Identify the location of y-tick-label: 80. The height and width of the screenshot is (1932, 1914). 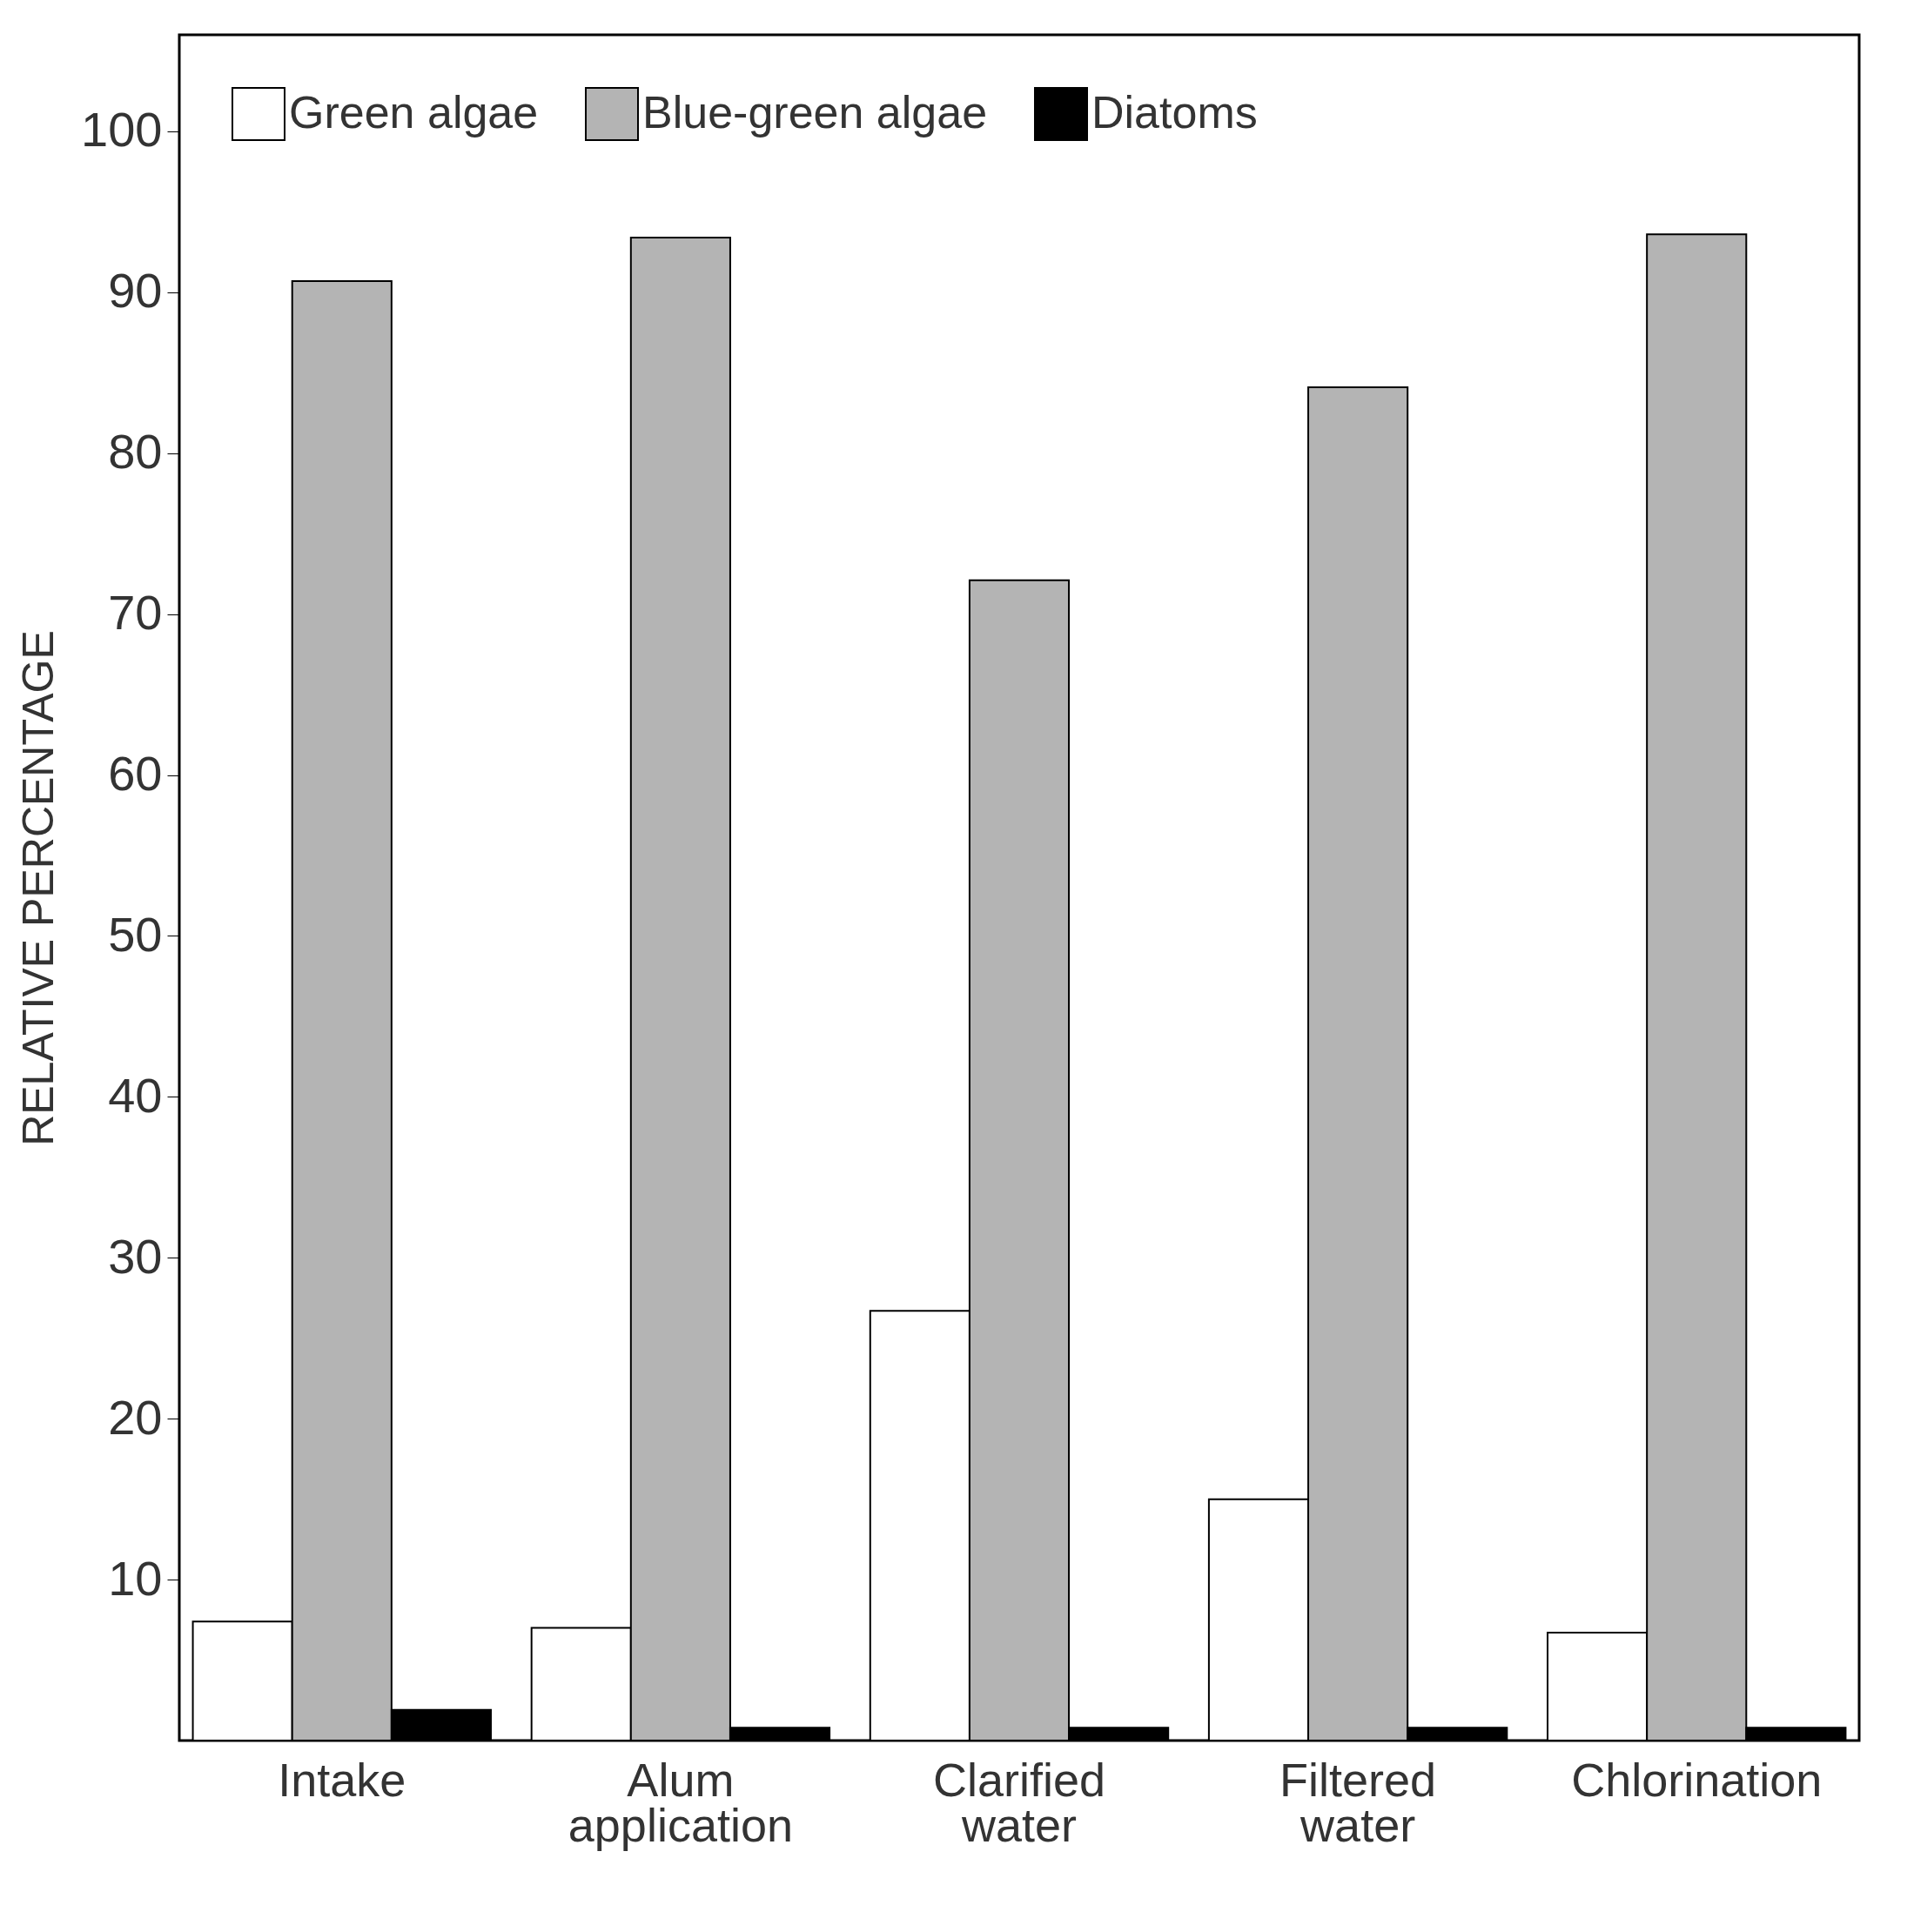
(135, 452).